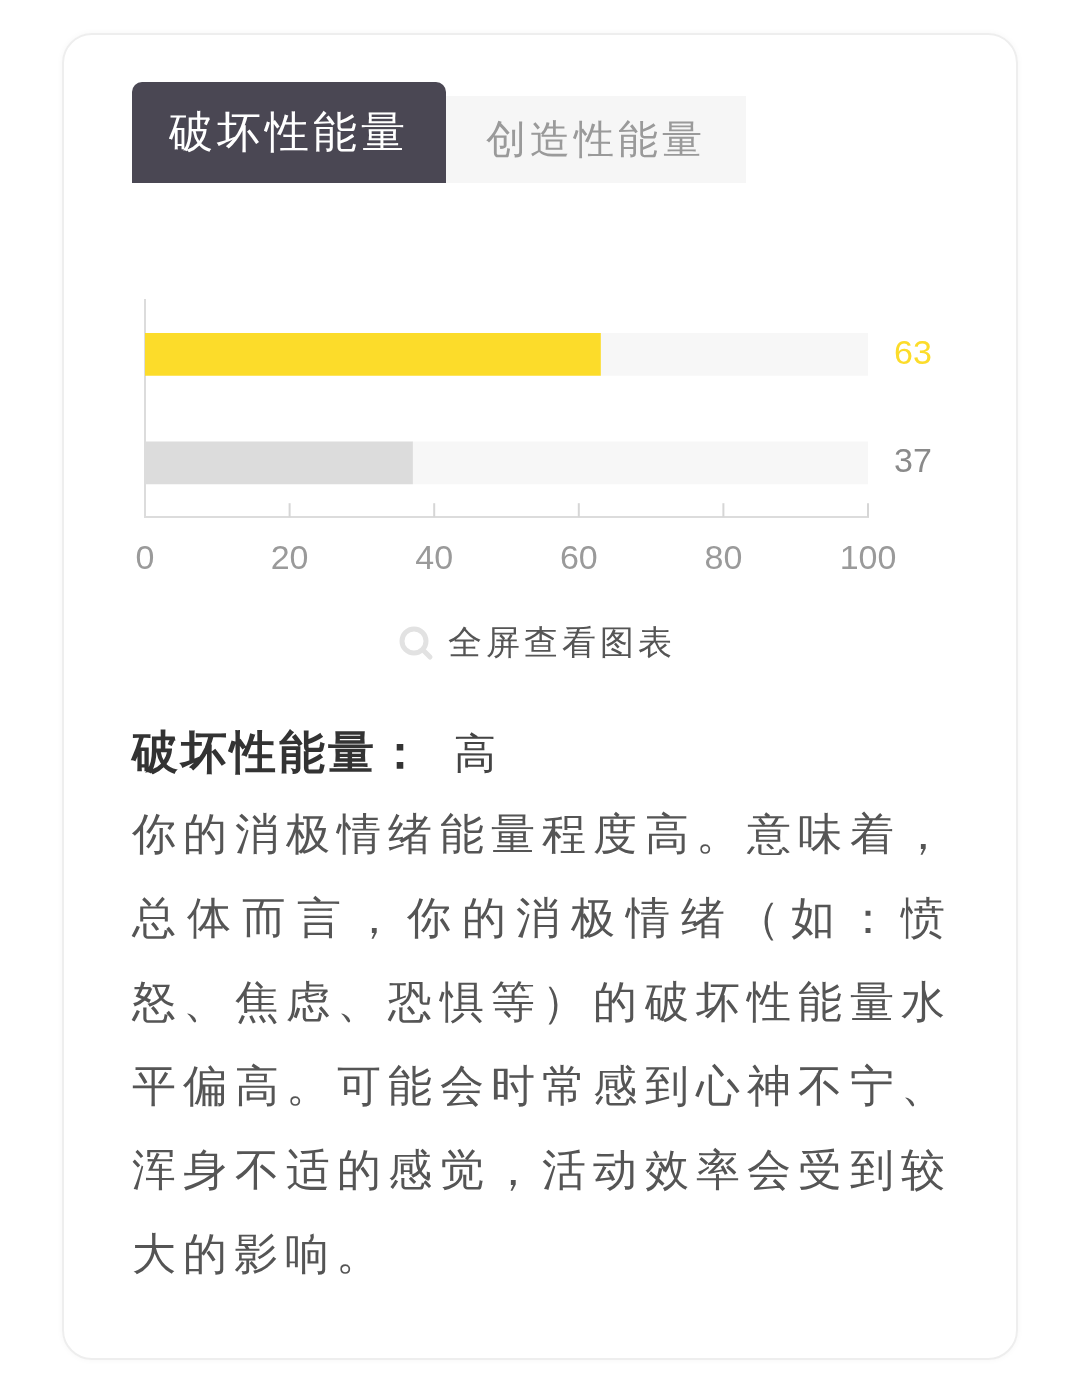  Describe the element at coordinates (434, 556) in the screenshot. I see `x-tick-label: 40` at that location.